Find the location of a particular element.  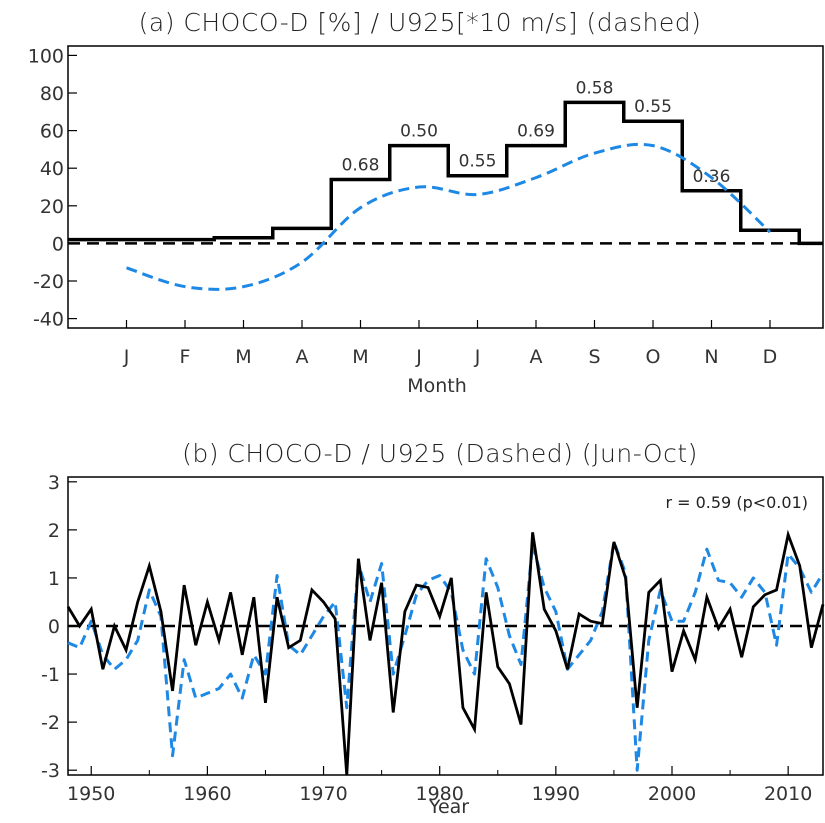

panel-a-u925-dashed-line is located at coordinates (449, 216).